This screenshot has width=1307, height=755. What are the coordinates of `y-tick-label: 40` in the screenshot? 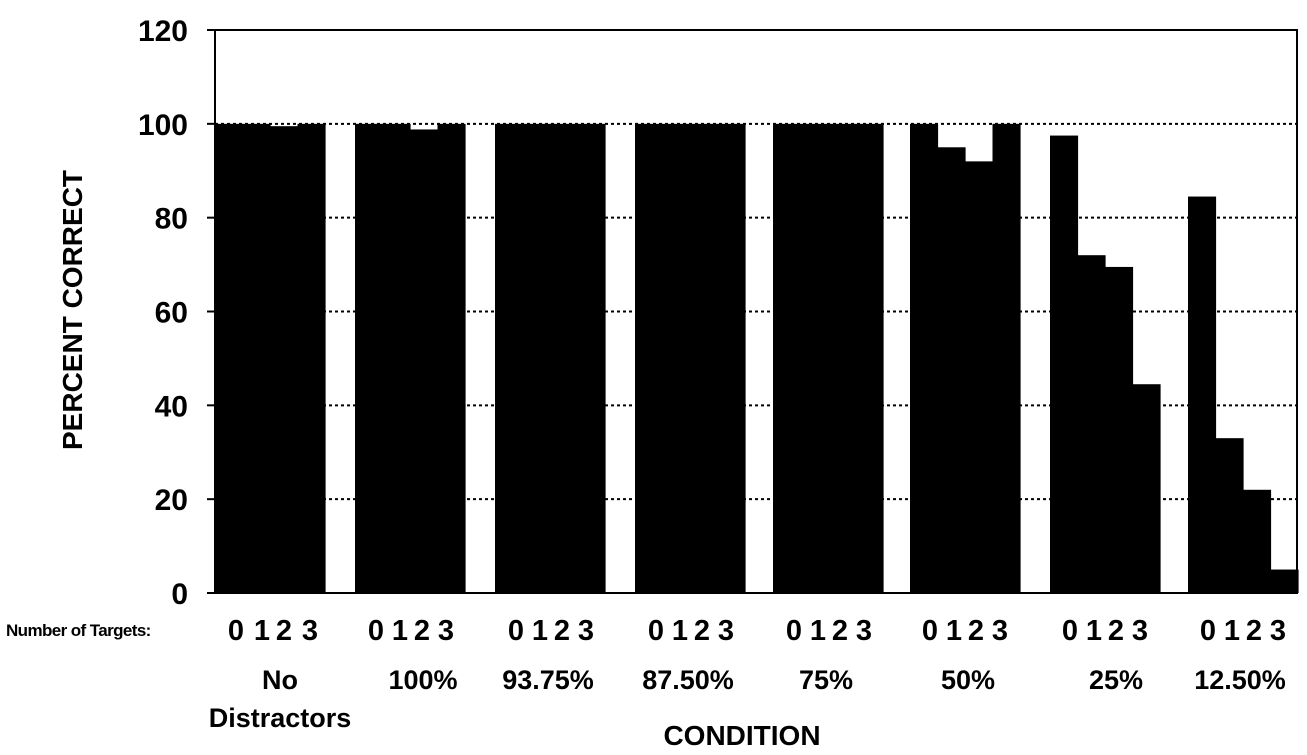 It's located at (171, 406).